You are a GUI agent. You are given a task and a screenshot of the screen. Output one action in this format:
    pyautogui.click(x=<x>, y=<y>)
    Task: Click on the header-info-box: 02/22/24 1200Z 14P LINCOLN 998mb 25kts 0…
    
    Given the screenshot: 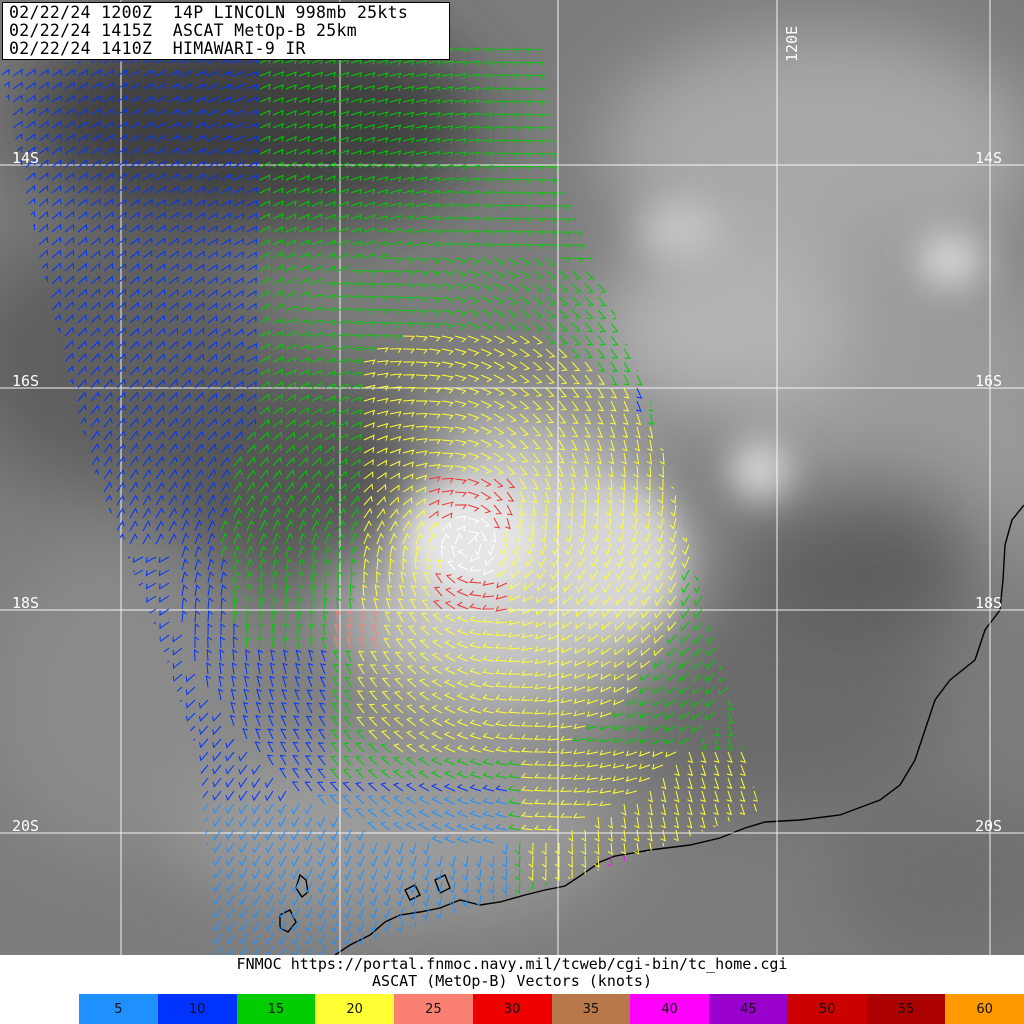 What is the action you would take?
    pyautogui.click(x=226, y=31)
    